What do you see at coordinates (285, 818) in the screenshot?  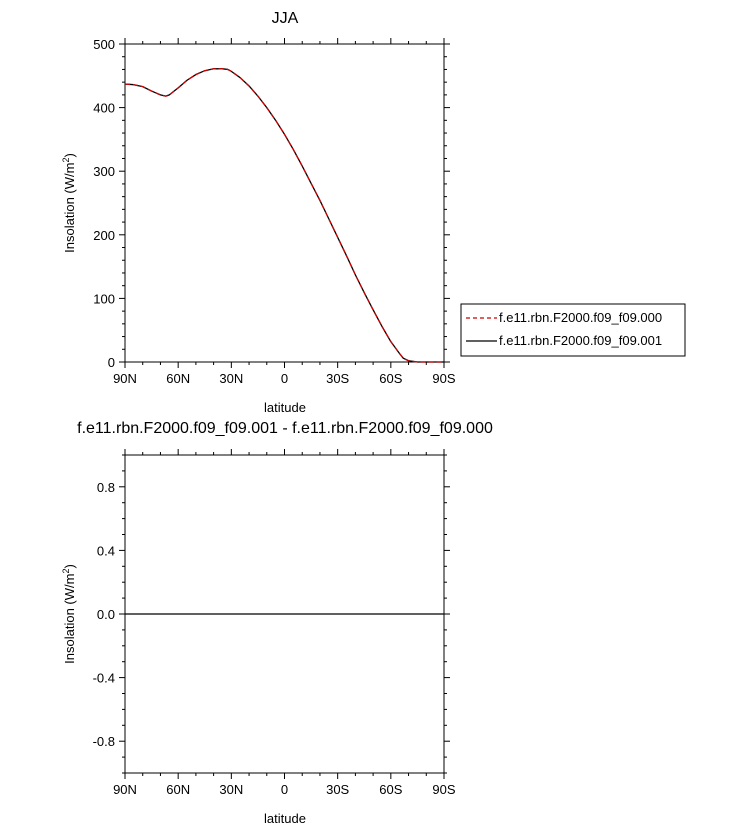 I see `bottom-x-axis-label: latitude` at bounding box center [285, 818].